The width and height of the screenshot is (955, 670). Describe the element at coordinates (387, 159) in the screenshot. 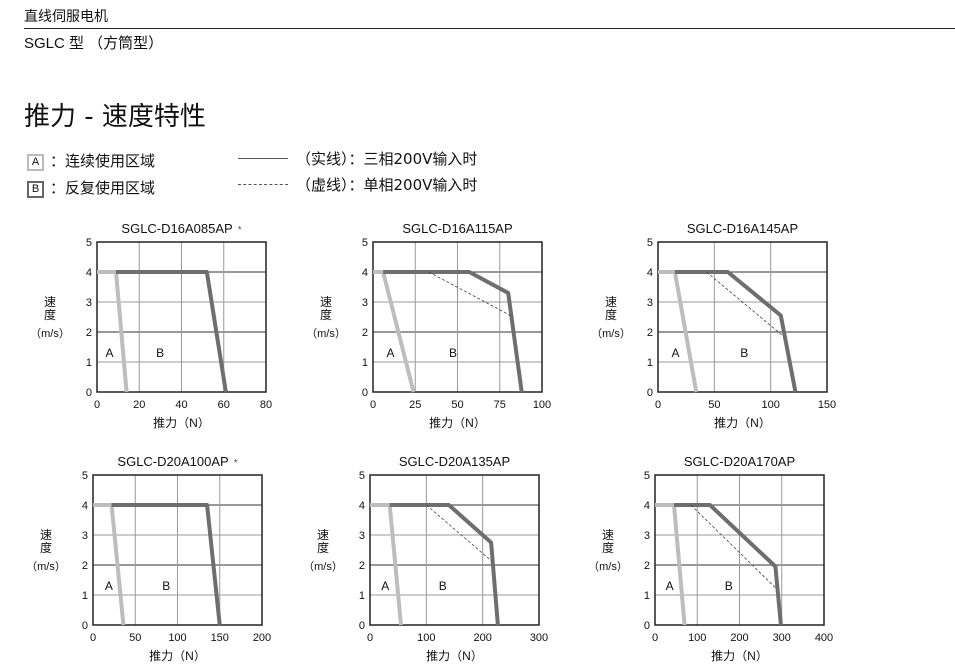

I see `solid-line-label: （实线）：三相200V输入时` at that location.